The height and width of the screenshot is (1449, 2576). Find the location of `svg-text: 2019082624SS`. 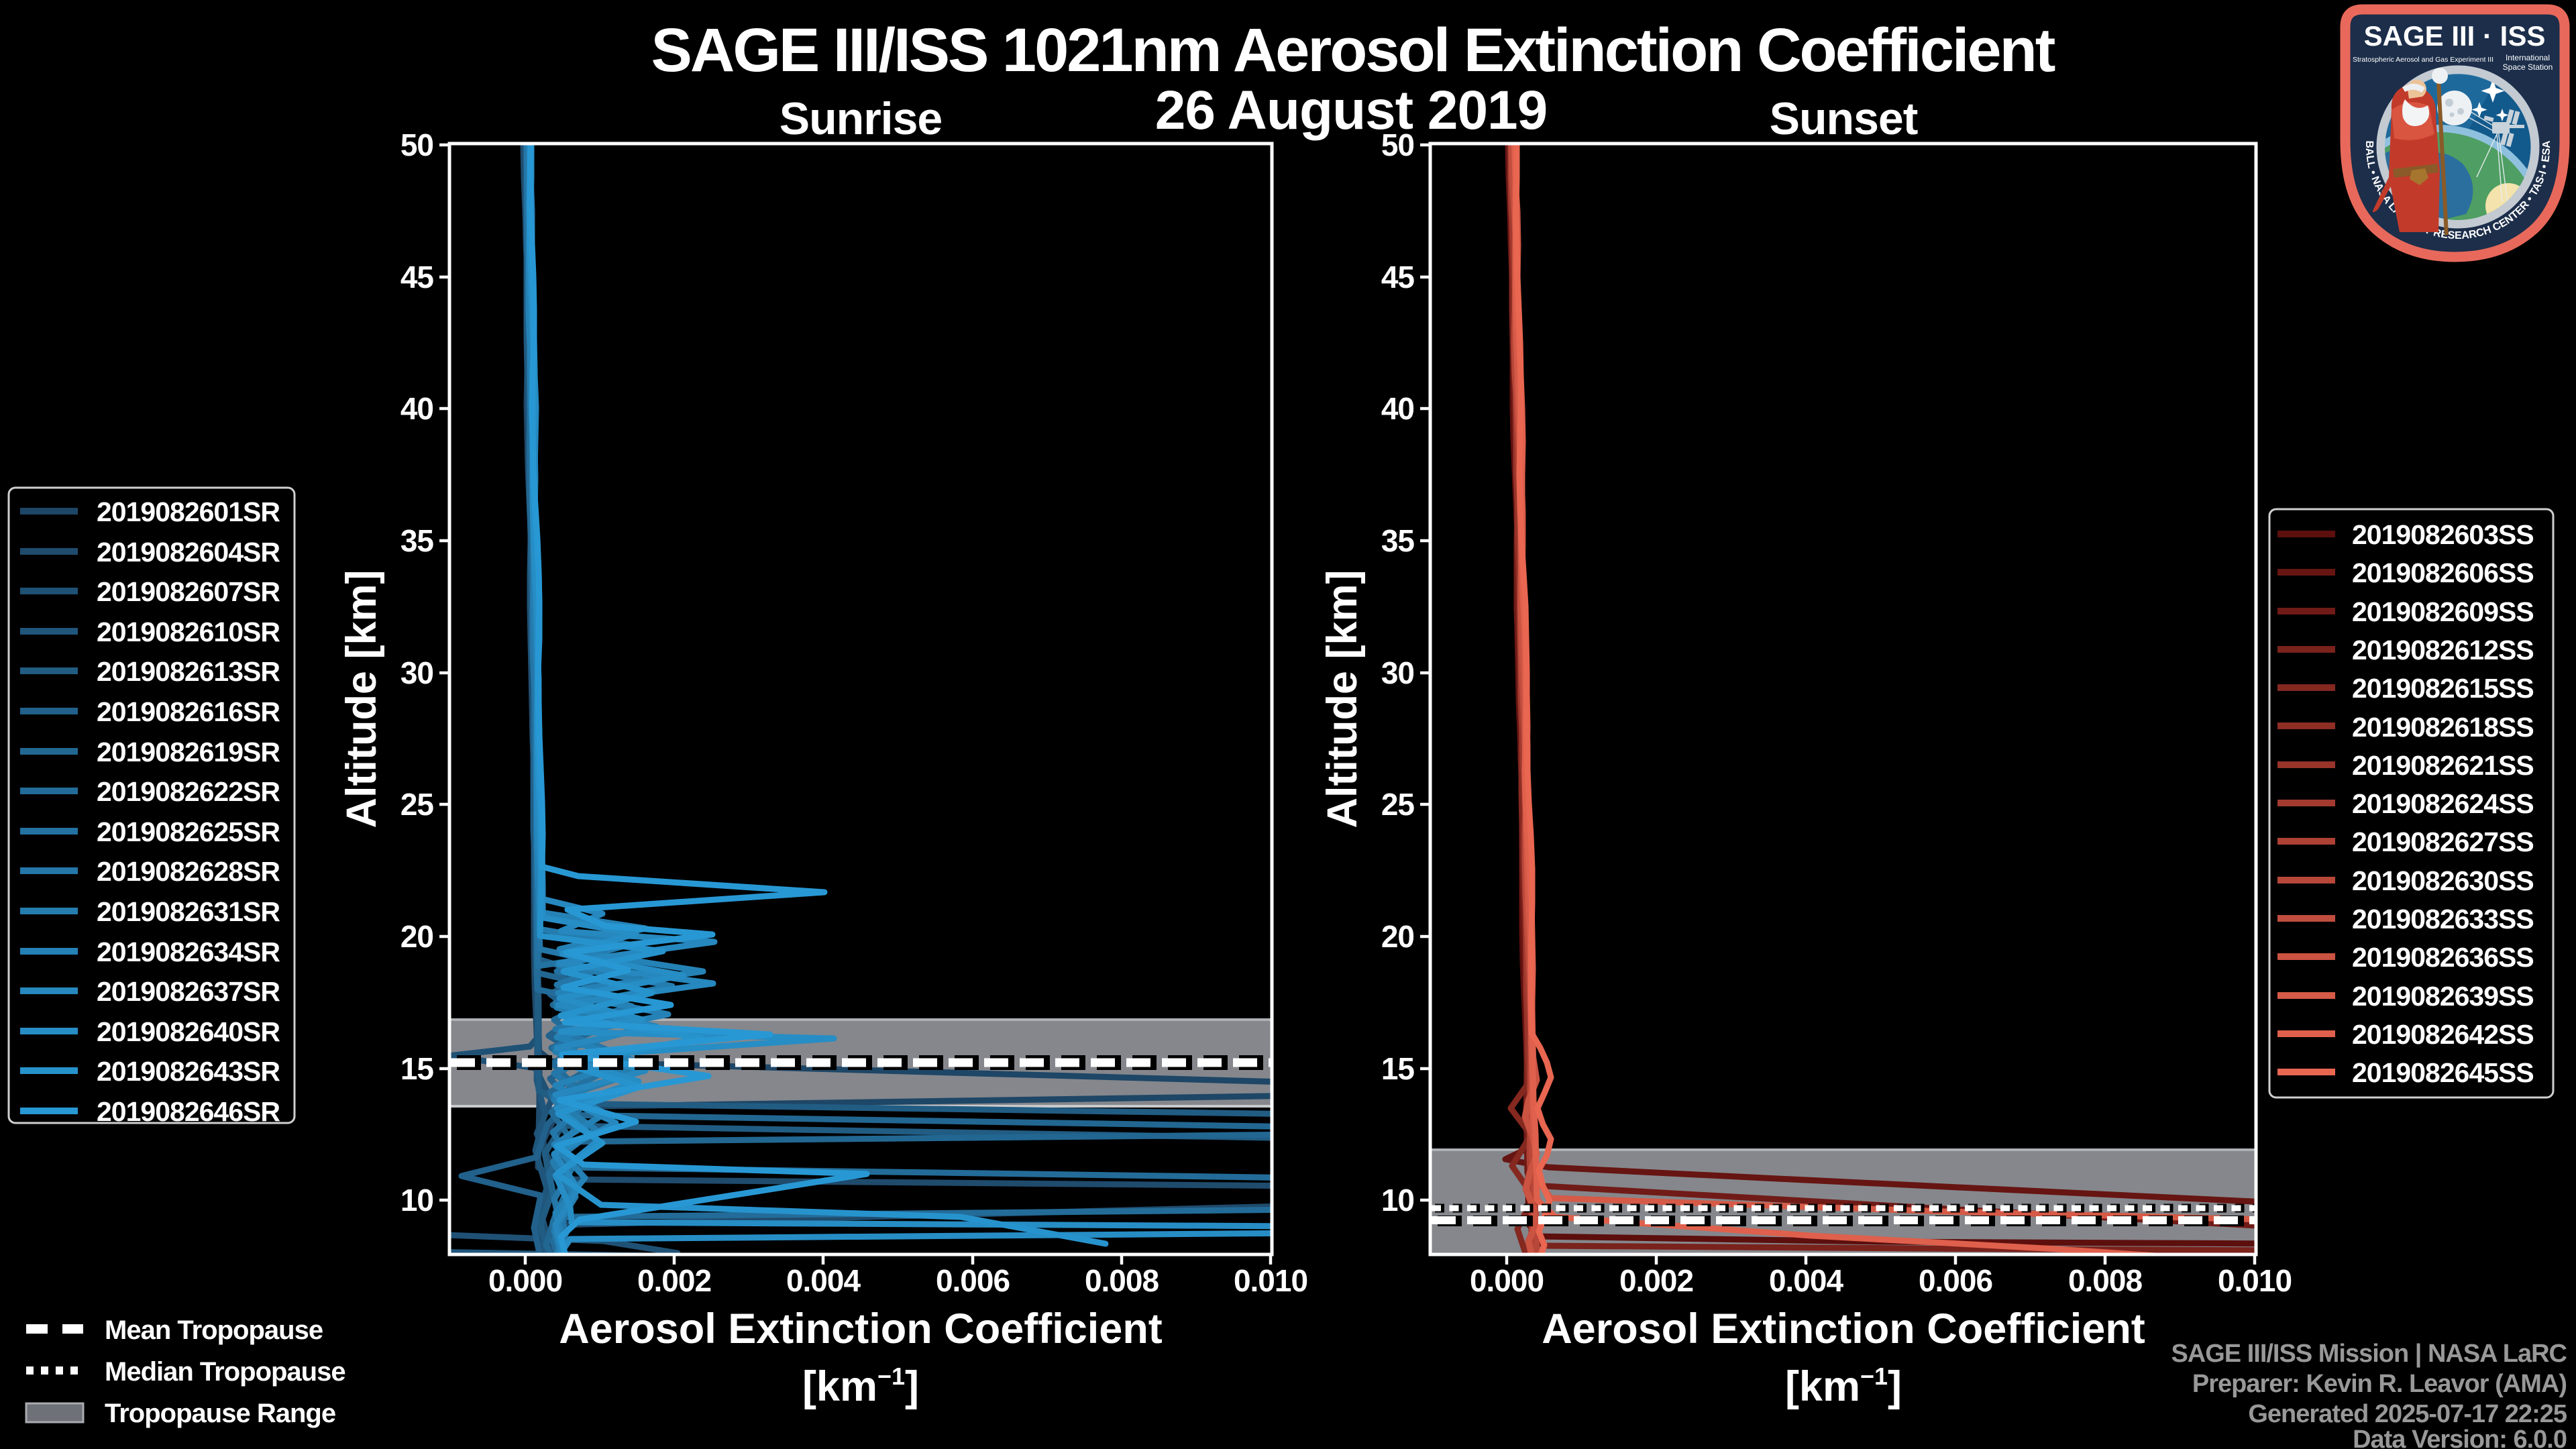

svg-text: 2019082624SS is located at coordinates (2443, 803).